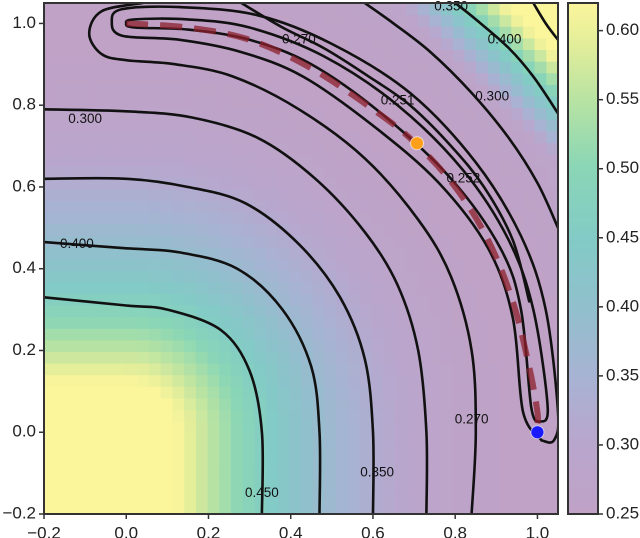  What do you see at coordinates (377, 472) in the screenshot?
I see `contour-label: 0.350` at bounding box center [377, 472].